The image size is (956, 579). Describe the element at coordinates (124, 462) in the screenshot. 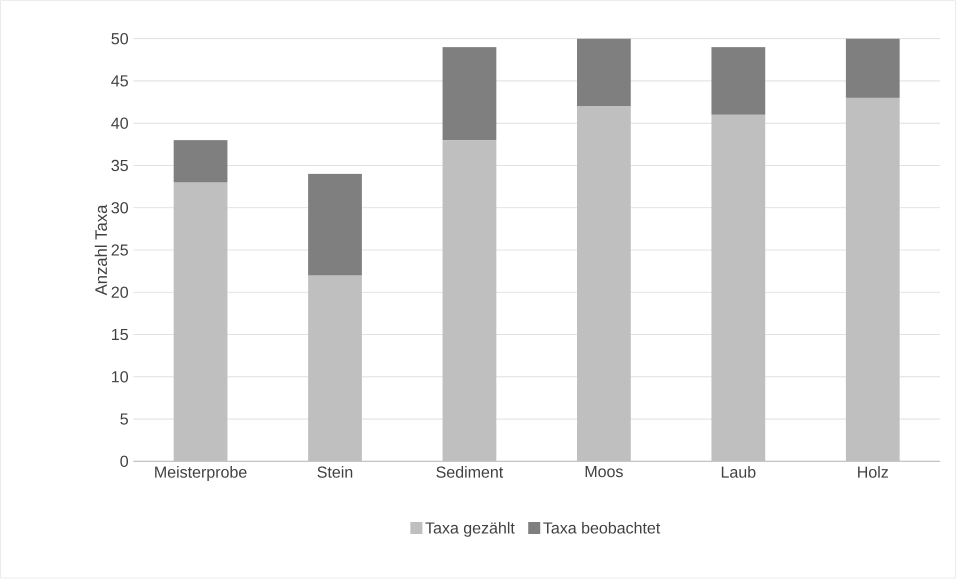

I see `y-tick-label: 0` at that location.